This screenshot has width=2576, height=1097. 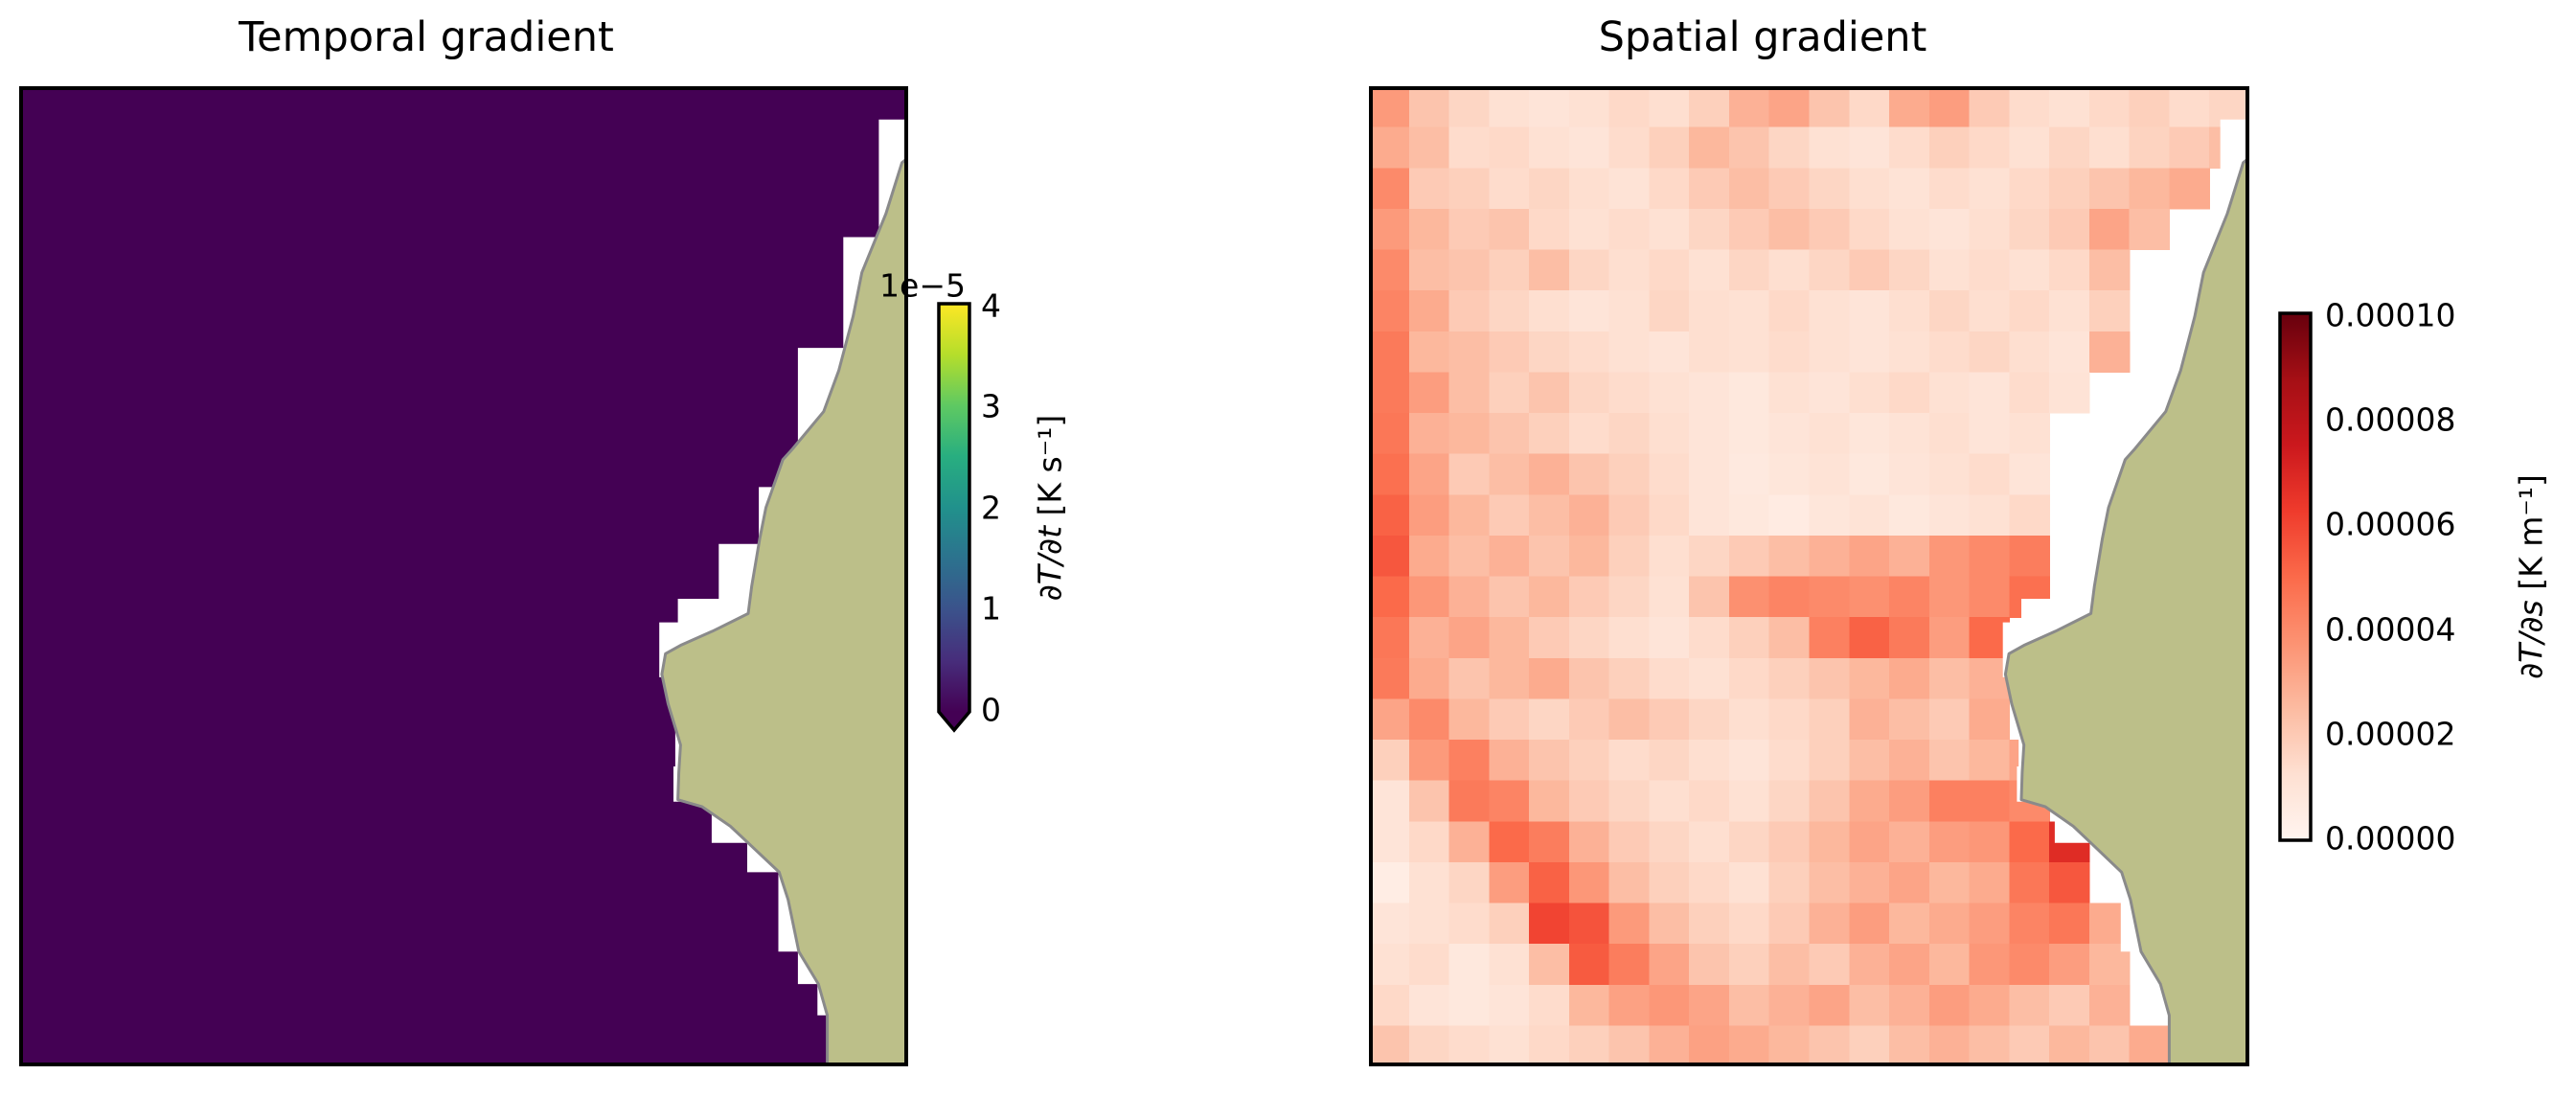 What do you see at coordinates (991, 305) in the screenshot?
I see `colorbar-tick-label: 4` at bounding box center [991, 305].